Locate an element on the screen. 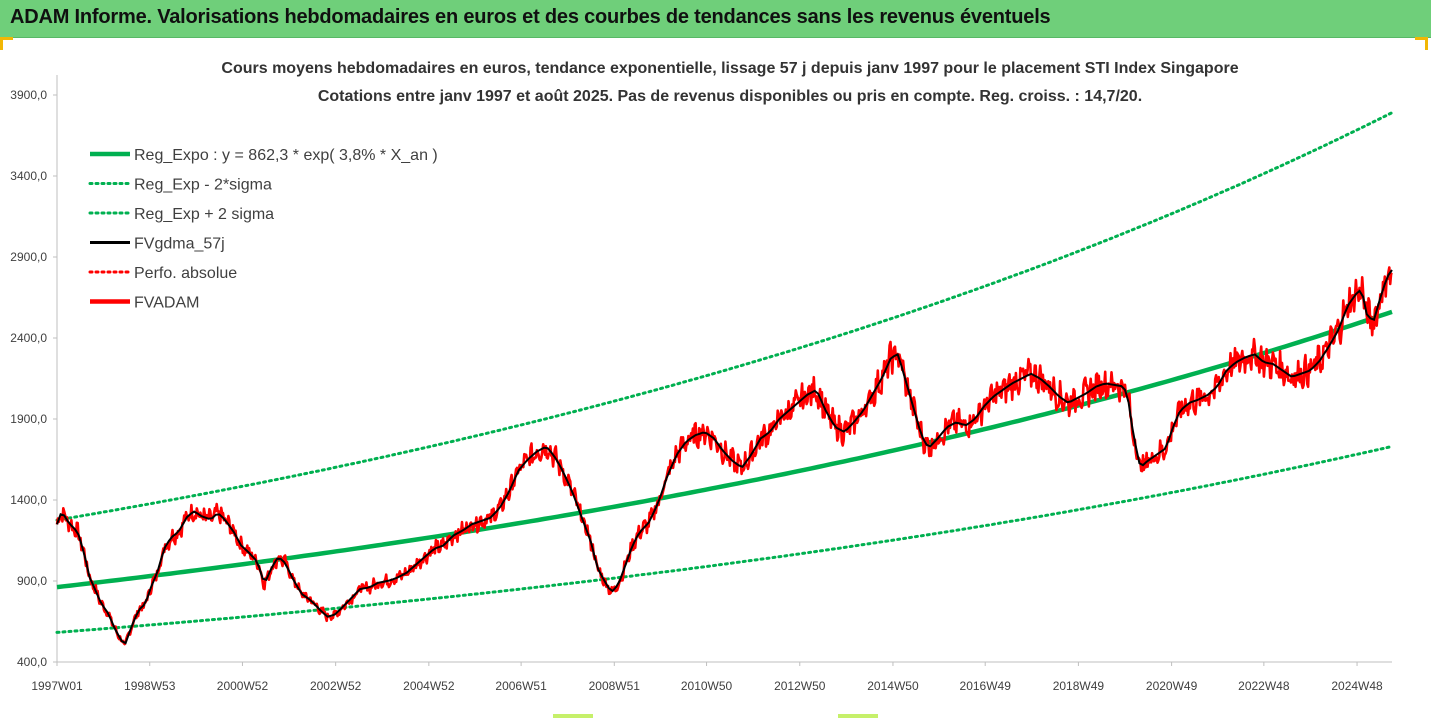  legend-label: Perfo. absolue is located at coordinates (185, 273).